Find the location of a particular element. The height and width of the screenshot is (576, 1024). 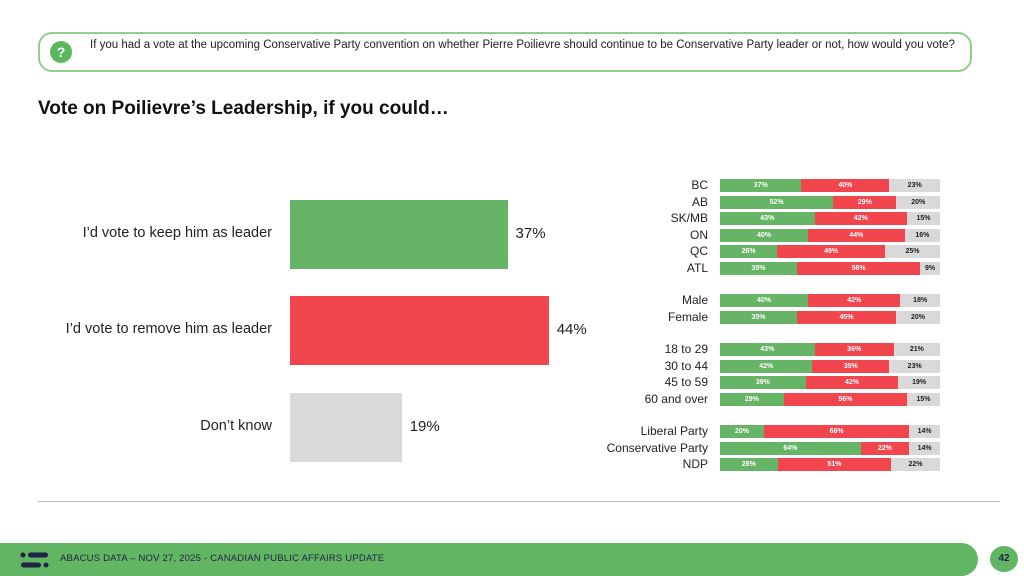

bar-segment: 51% is located at coordinates (834, 464).